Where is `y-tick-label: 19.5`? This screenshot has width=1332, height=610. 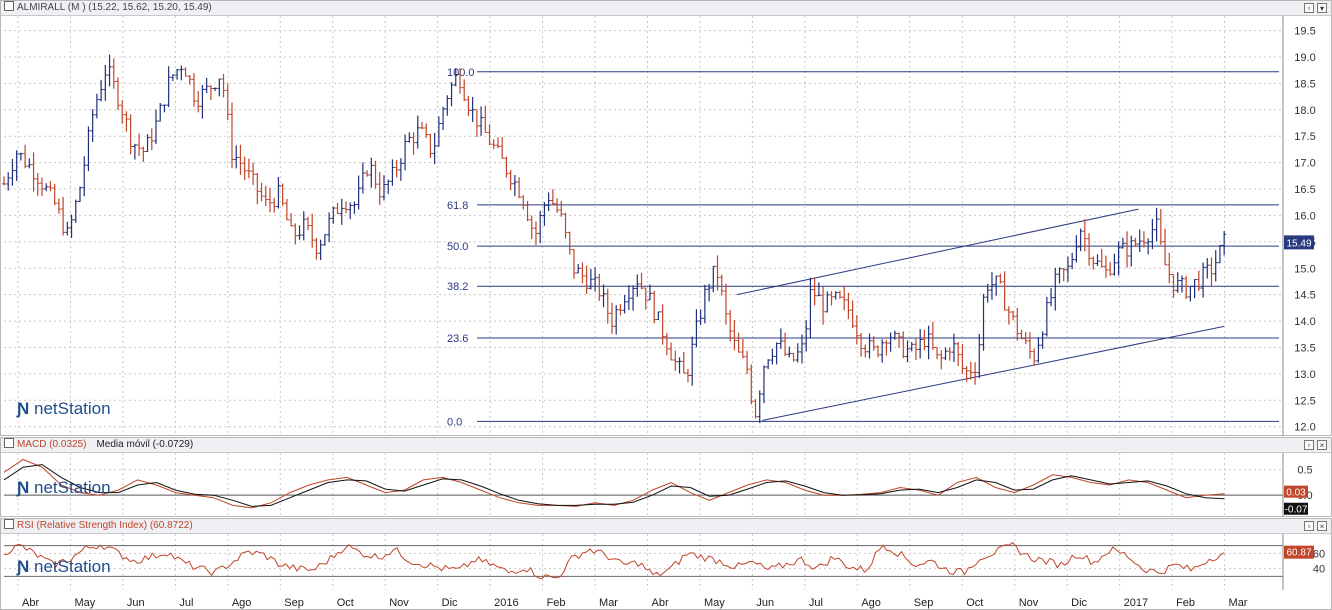
y-tick-label: 19.5 is located at coordinates (1304, 32).